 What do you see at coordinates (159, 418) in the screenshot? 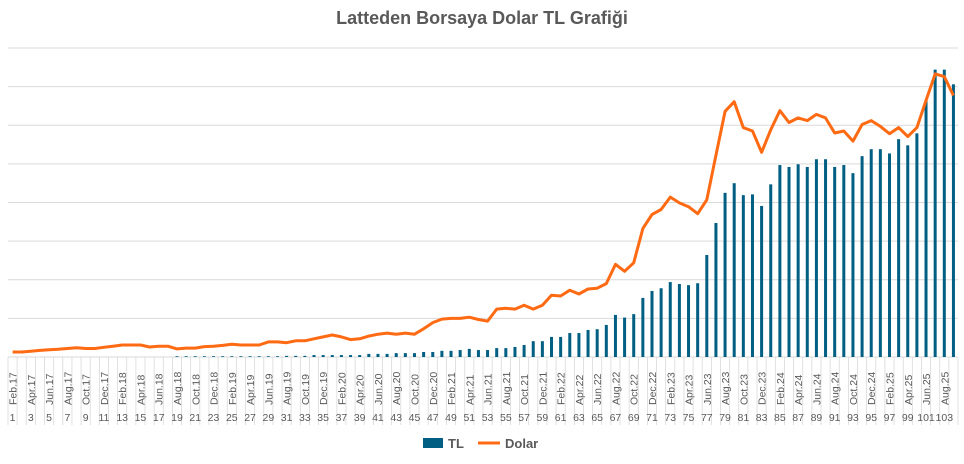
I see `x-tick-number: 17` at bounding box center [159, 418].